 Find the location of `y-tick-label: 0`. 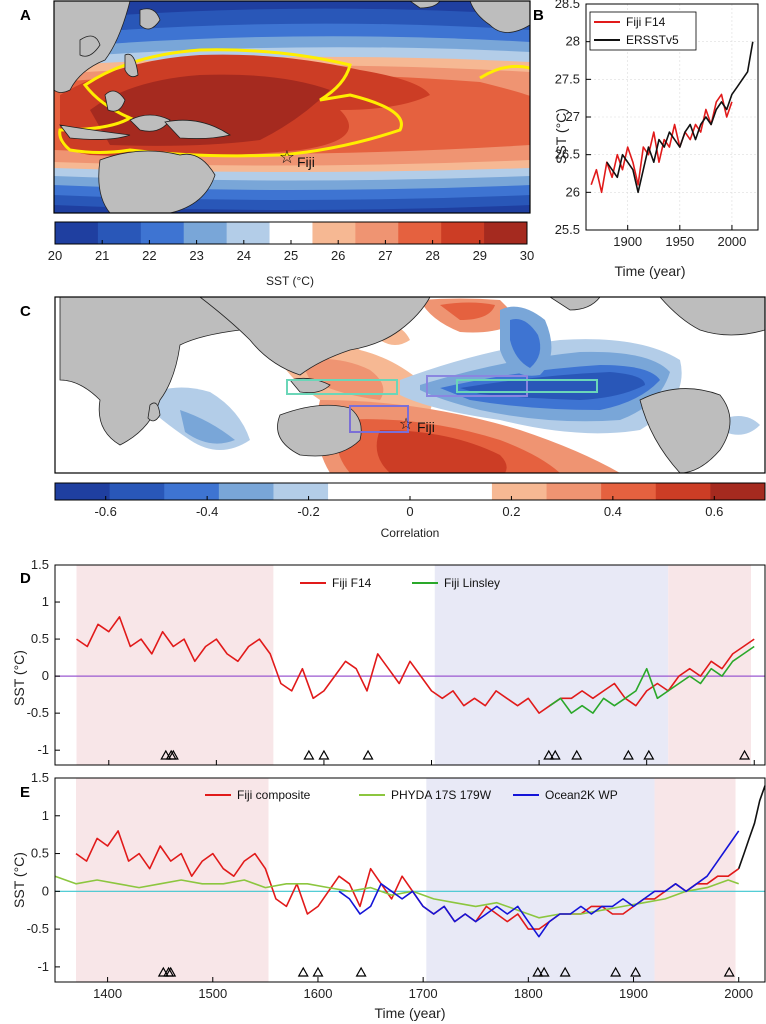

y-tick-label: 0 is located at coordinates (45, 890).